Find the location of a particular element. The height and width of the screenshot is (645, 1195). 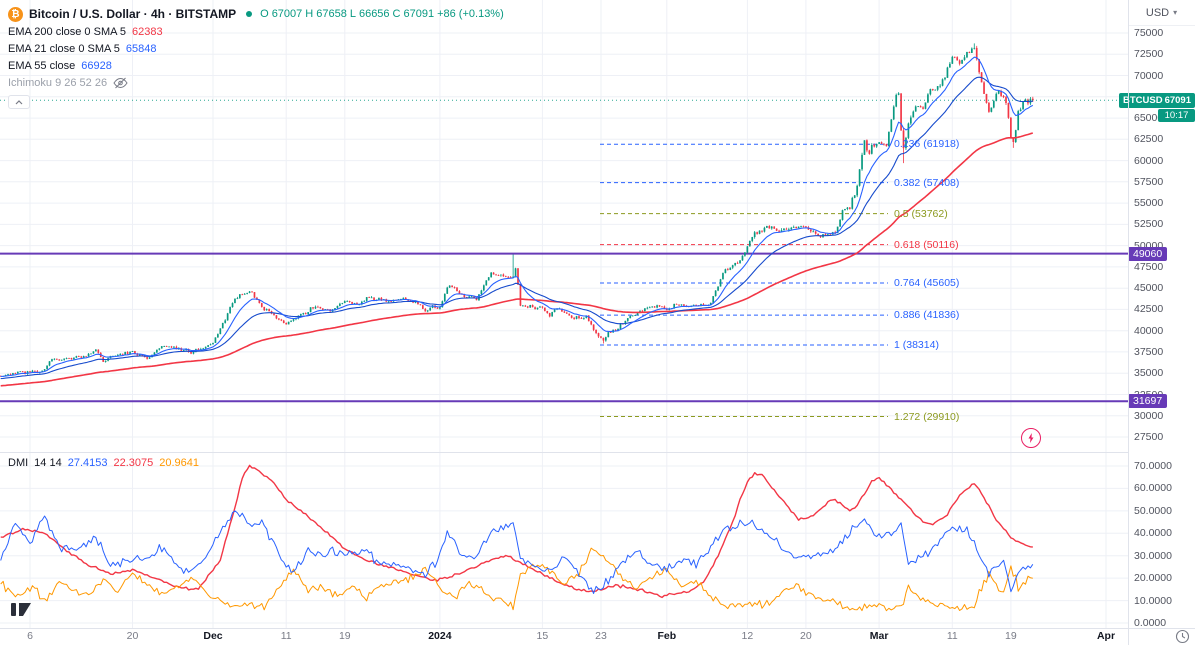

pane-separator is located at coordinates (597, 452).